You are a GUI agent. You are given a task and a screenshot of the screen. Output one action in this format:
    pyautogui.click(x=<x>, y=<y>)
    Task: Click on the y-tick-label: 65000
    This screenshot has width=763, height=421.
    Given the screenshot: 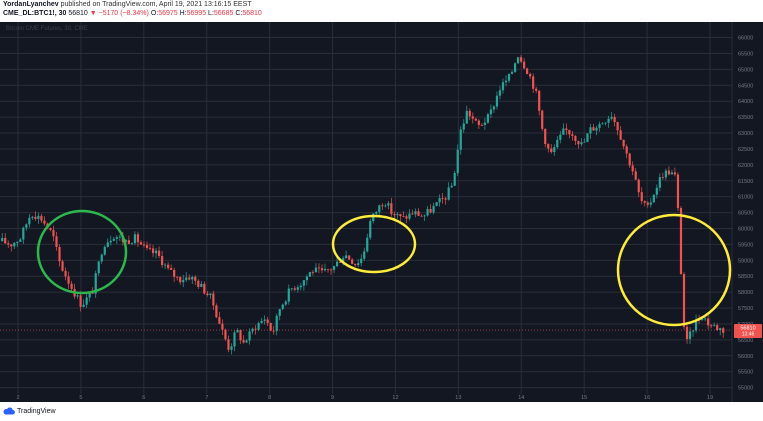 What is the action you would take?
    pyautogui.click(x=745, y=70)
    